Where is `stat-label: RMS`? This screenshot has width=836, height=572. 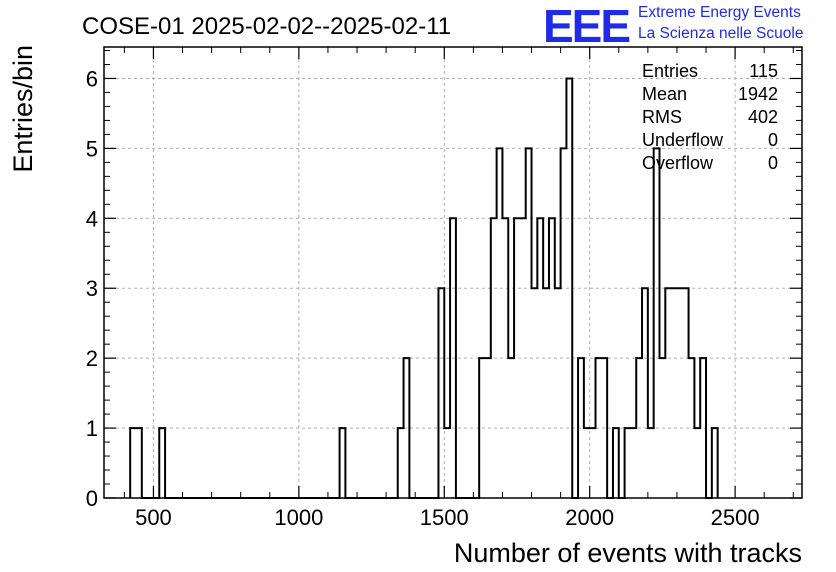 stat-label: RMS is located at coordinates (662, 117).